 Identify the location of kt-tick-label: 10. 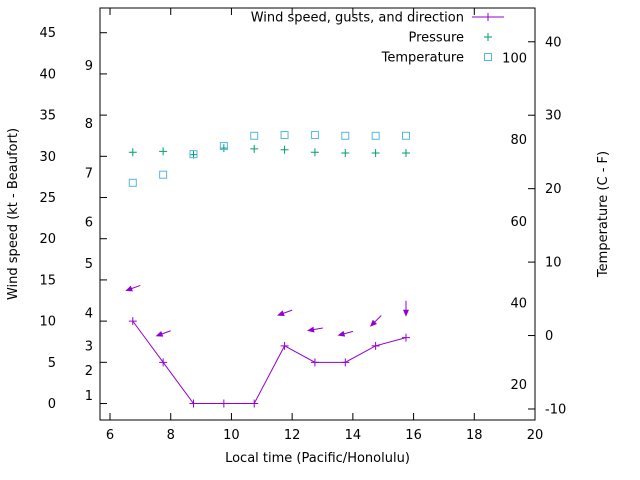
(47, 322).